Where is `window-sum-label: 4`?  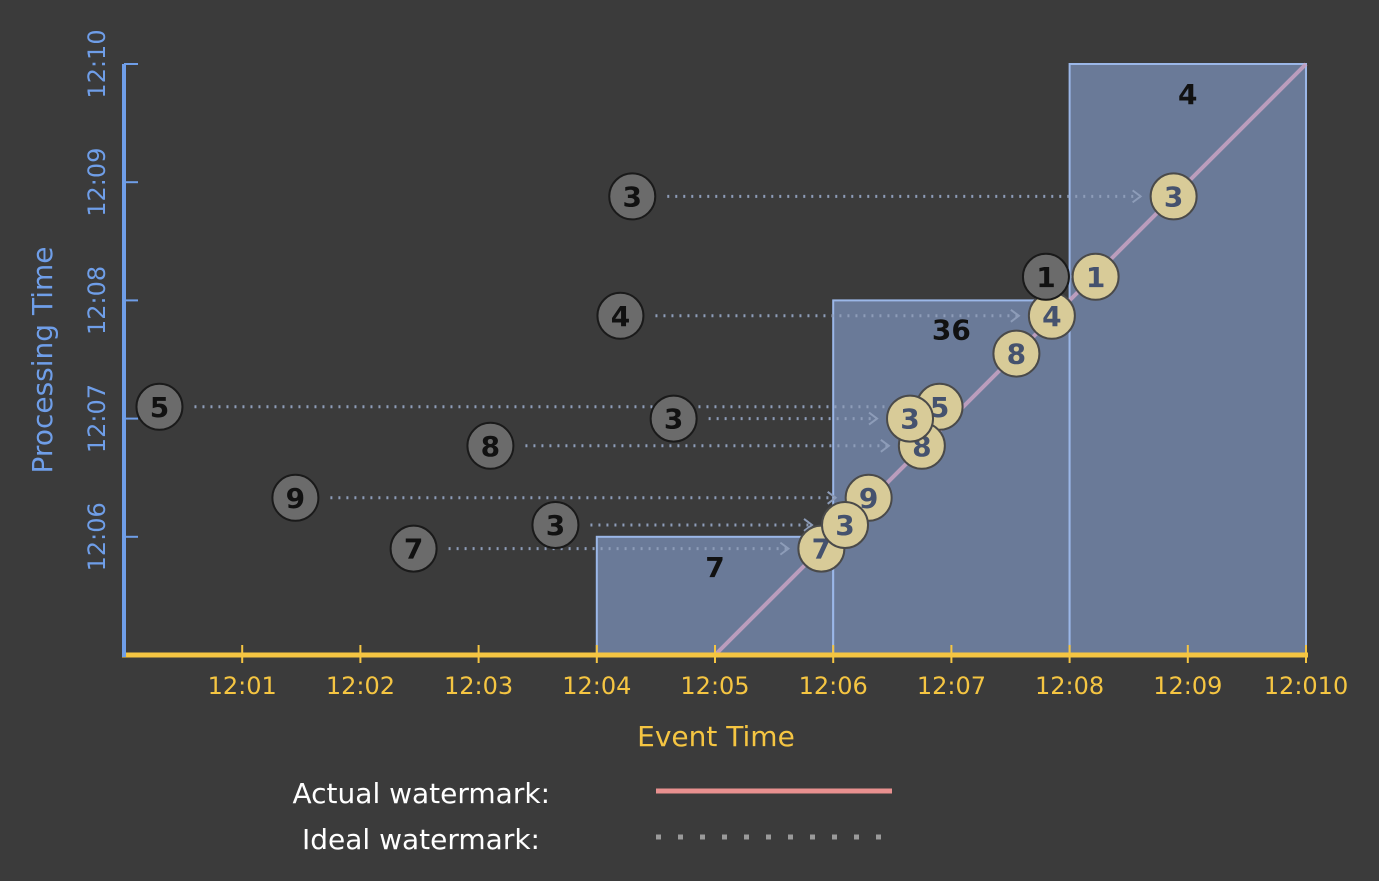 window-sum-label: 4 is located at coordinates (1187, 94).